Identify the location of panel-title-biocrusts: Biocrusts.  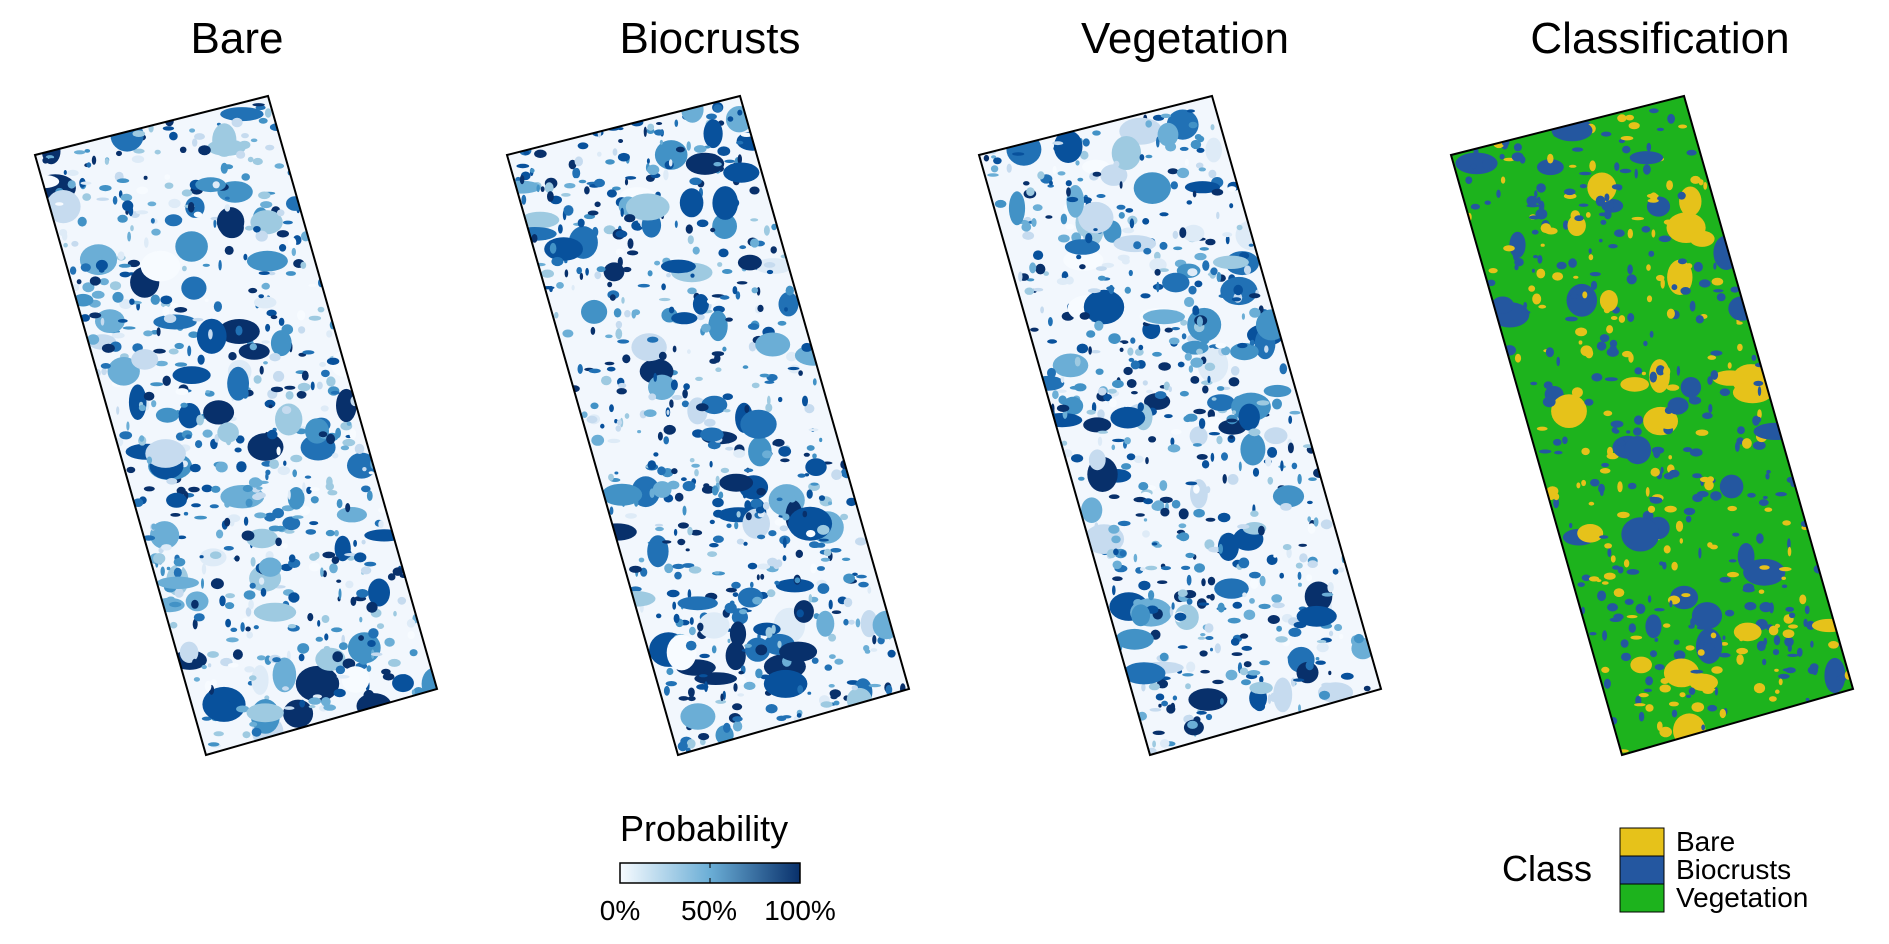
(710, 38).